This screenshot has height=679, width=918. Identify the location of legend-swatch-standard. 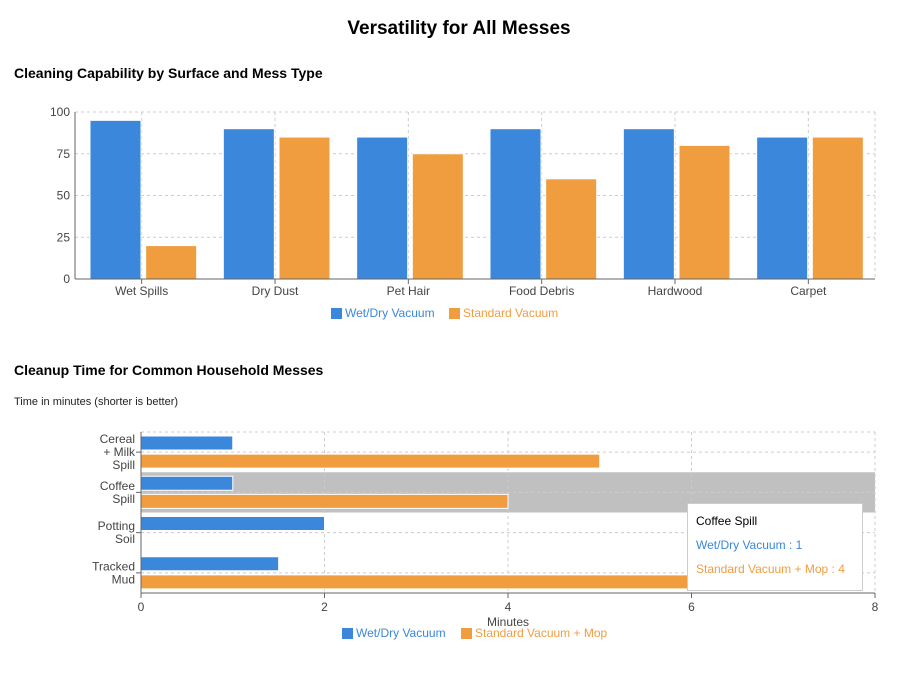
(454, 313).